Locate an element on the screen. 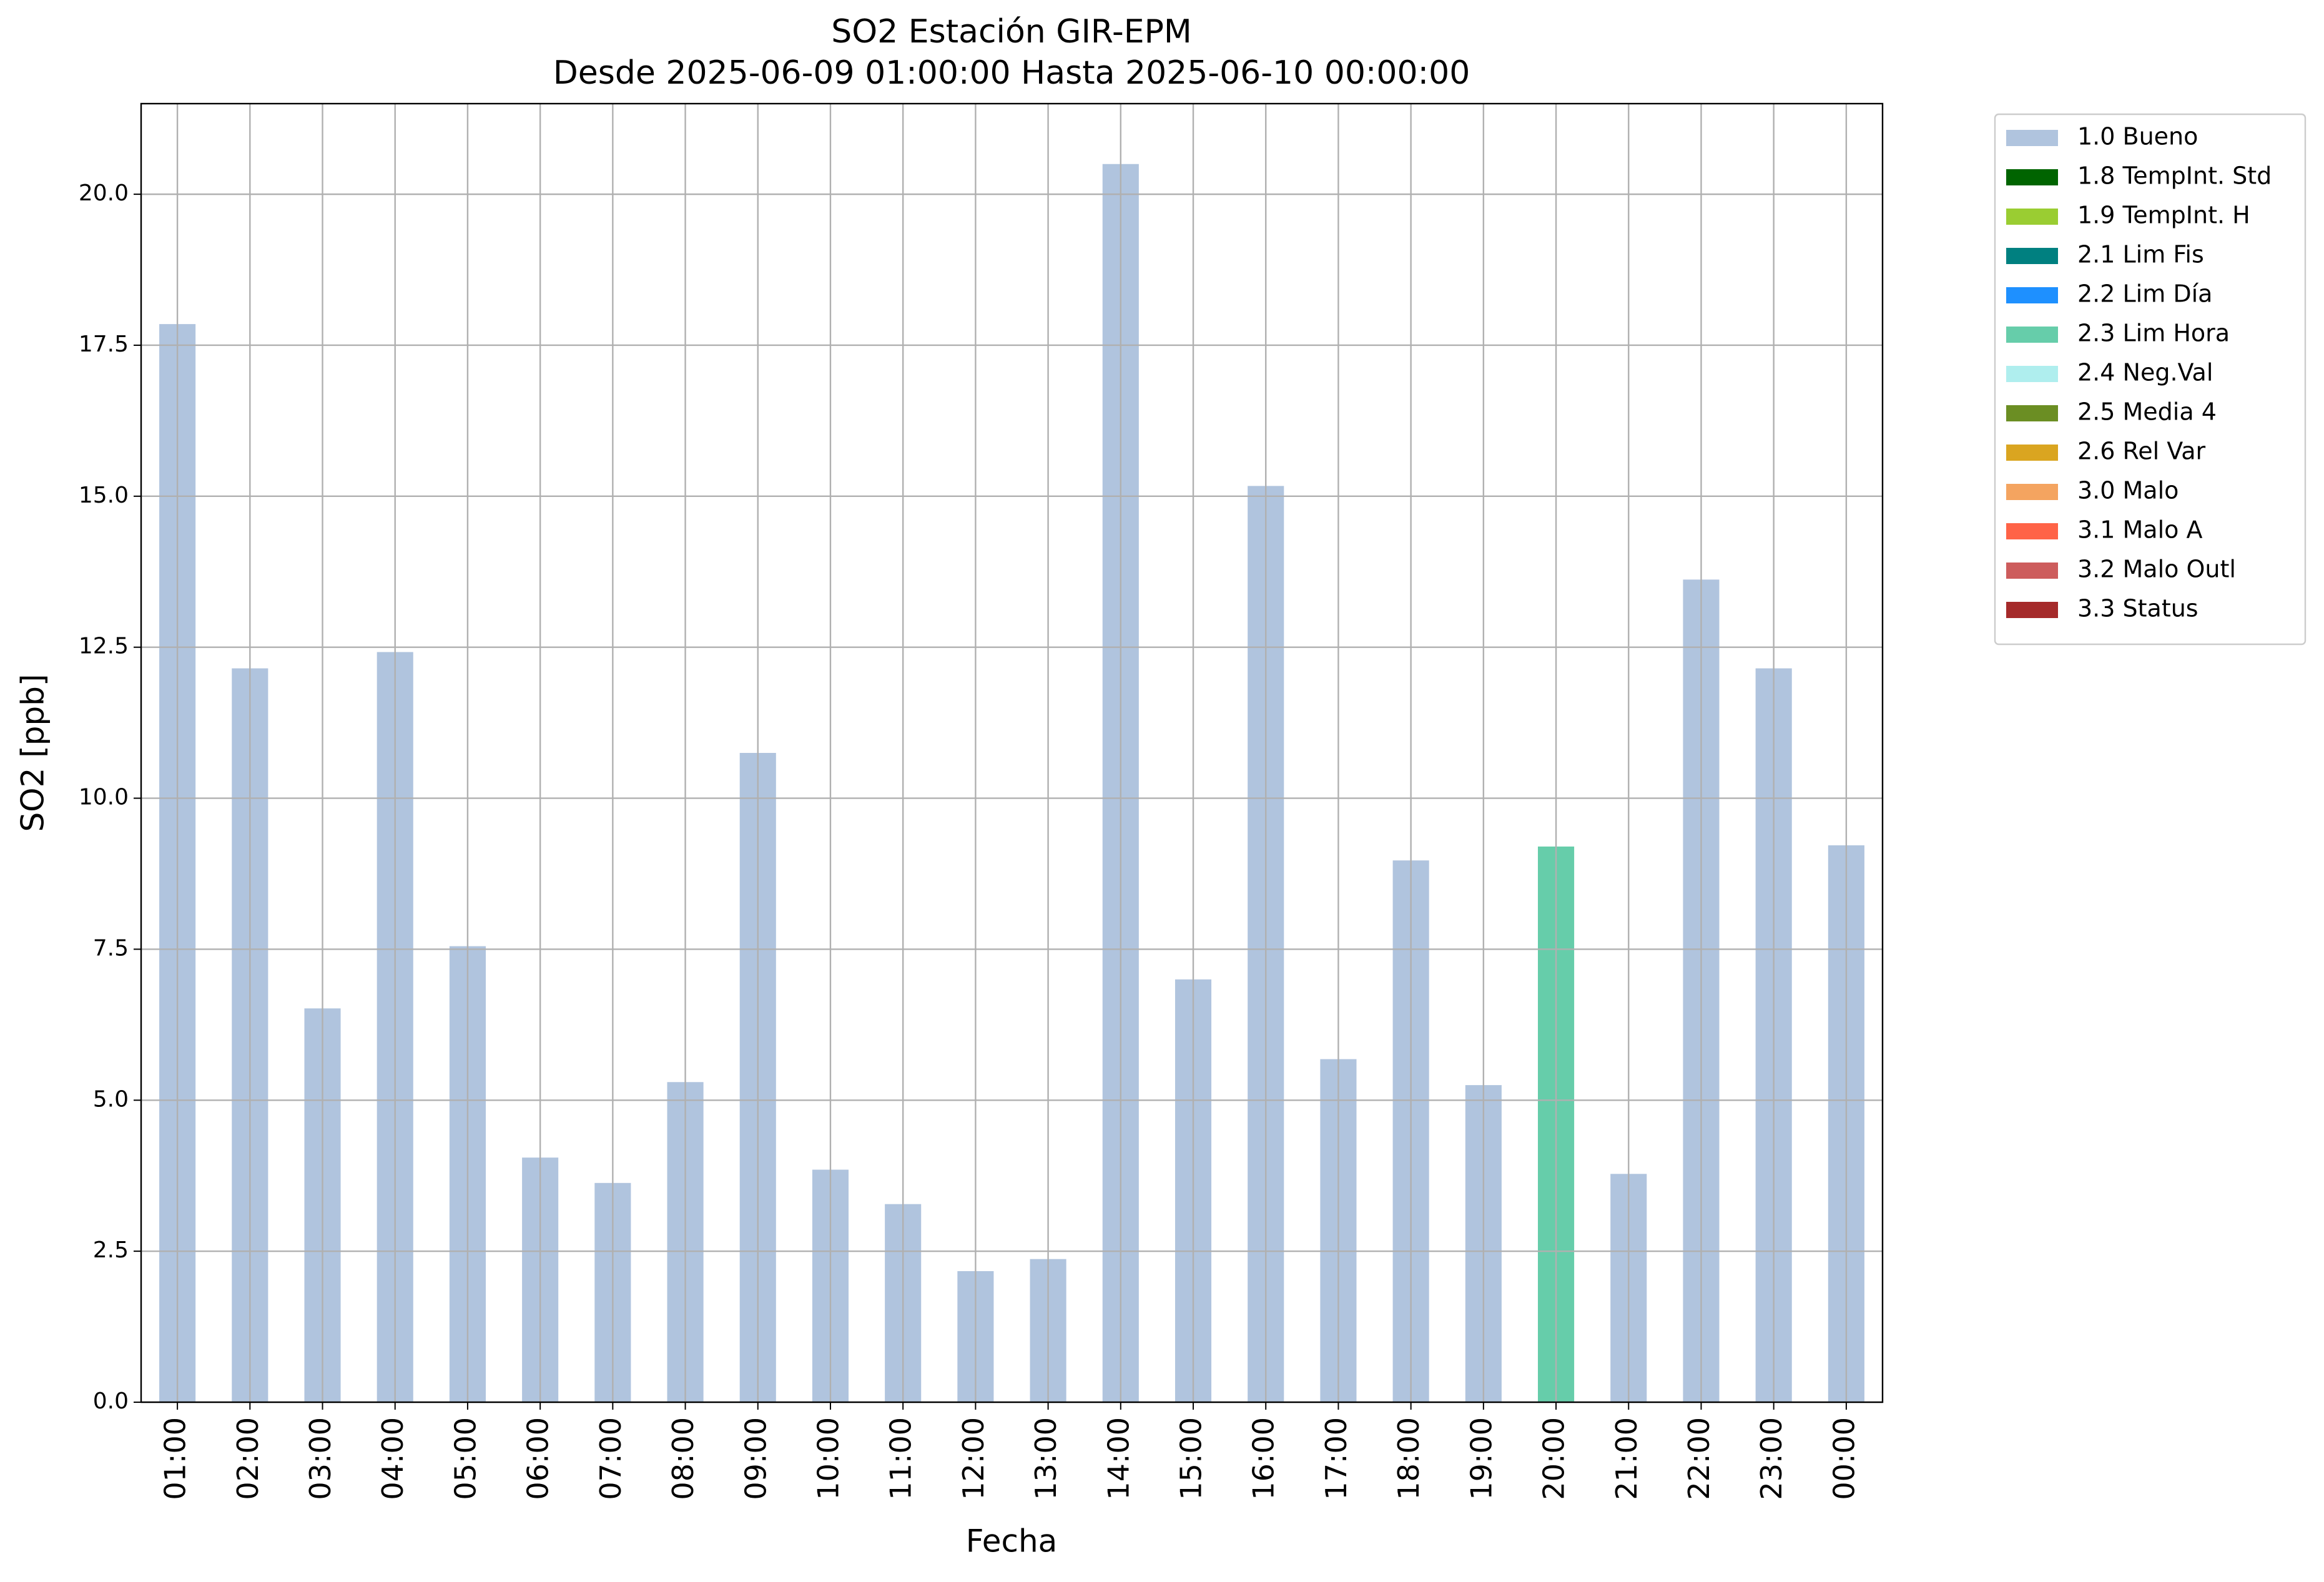 This screenshot has height=1582, width=2324. x-tick-label: 08:00 is located at coordinates (683, 1458).